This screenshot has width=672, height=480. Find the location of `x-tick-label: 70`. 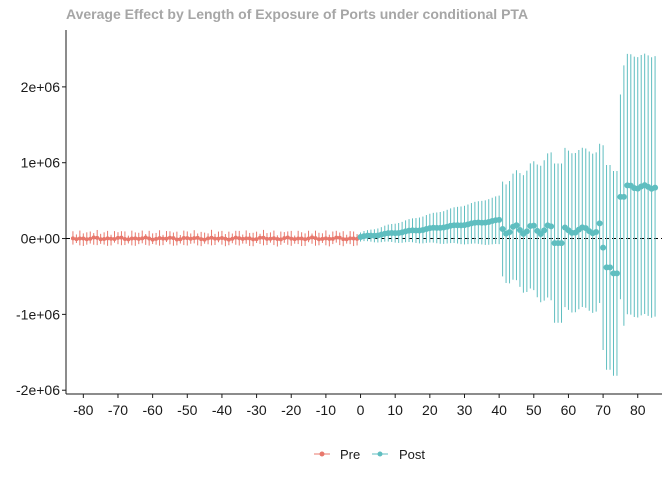

x-tick-label: 70 is located at coordinates (603, 410).